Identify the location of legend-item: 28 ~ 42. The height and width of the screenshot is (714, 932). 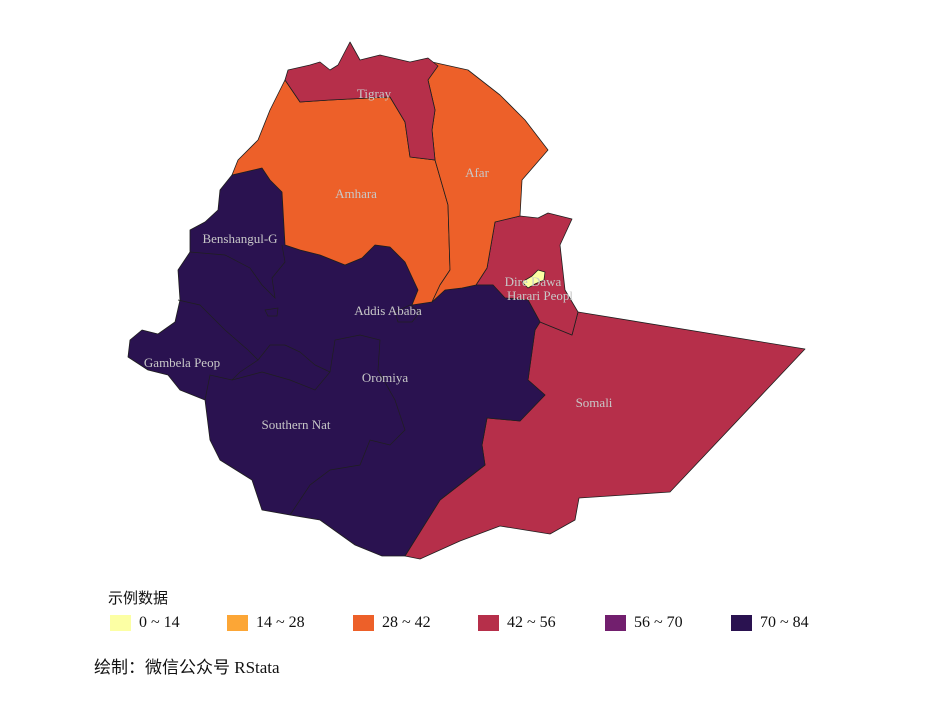
(392, 623).